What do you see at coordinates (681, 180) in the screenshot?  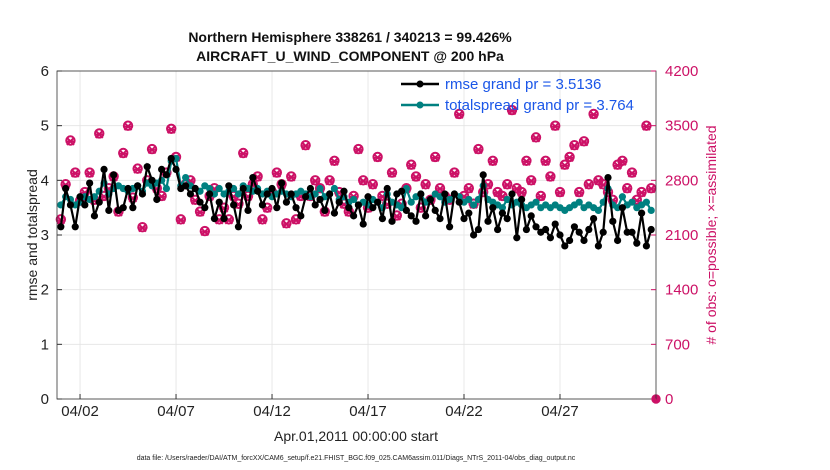 I see `y-right-tick-label: 2800` at bounding box center [681, 180].